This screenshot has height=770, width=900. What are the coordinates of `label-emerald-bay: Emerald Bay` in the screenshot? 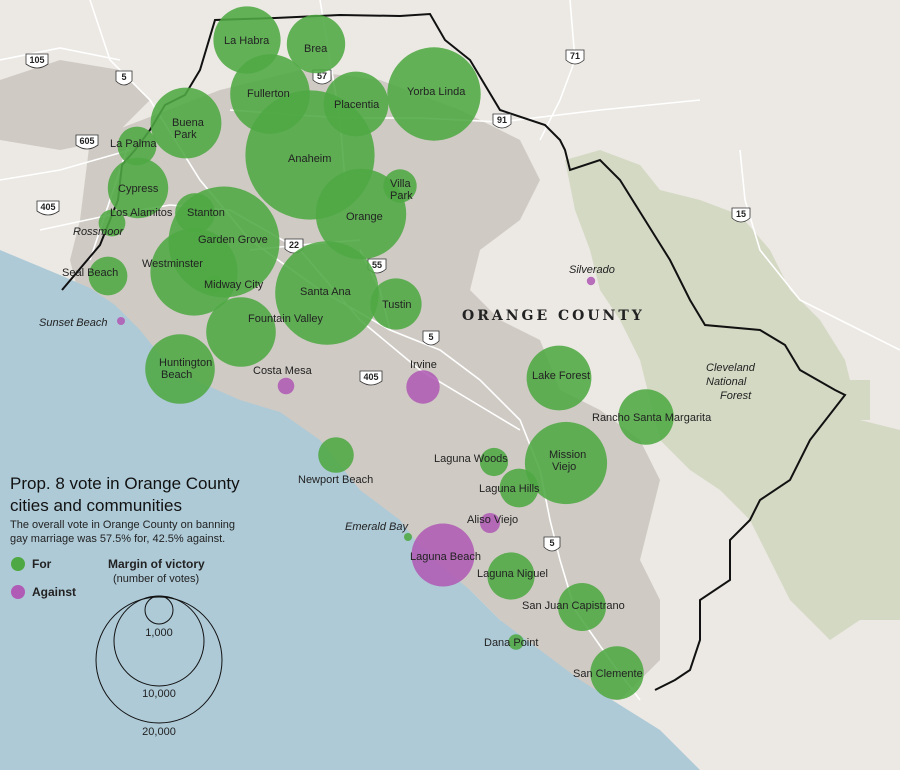 It's located at (377, 527).